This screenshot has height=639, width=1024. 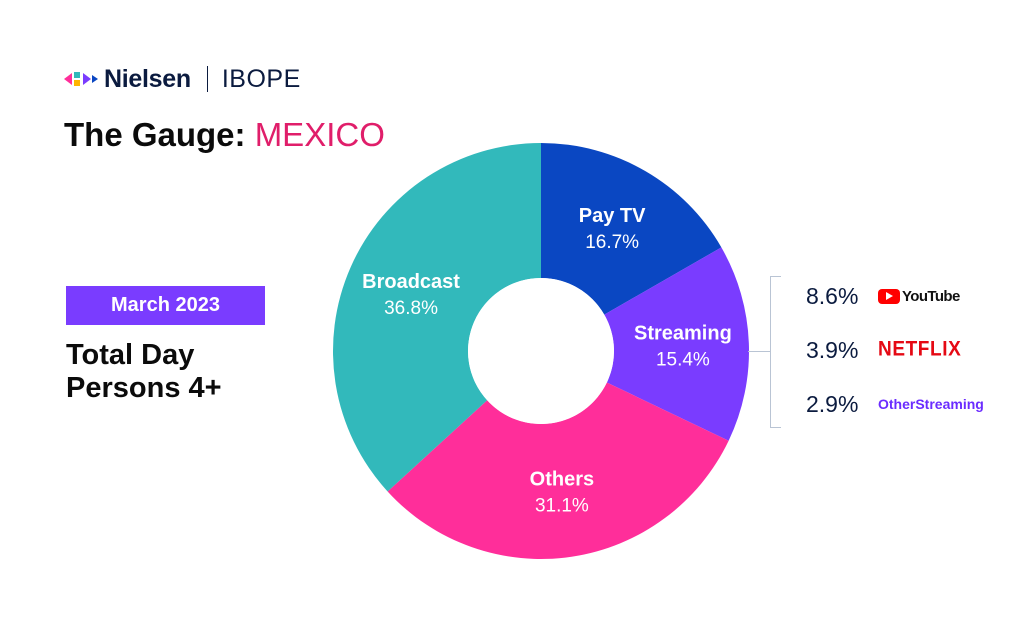 What do you see at coordinates (562, 505) in the screenshot?
I see `slice-value-others: 31.1%` at bounding box center [562, 505].